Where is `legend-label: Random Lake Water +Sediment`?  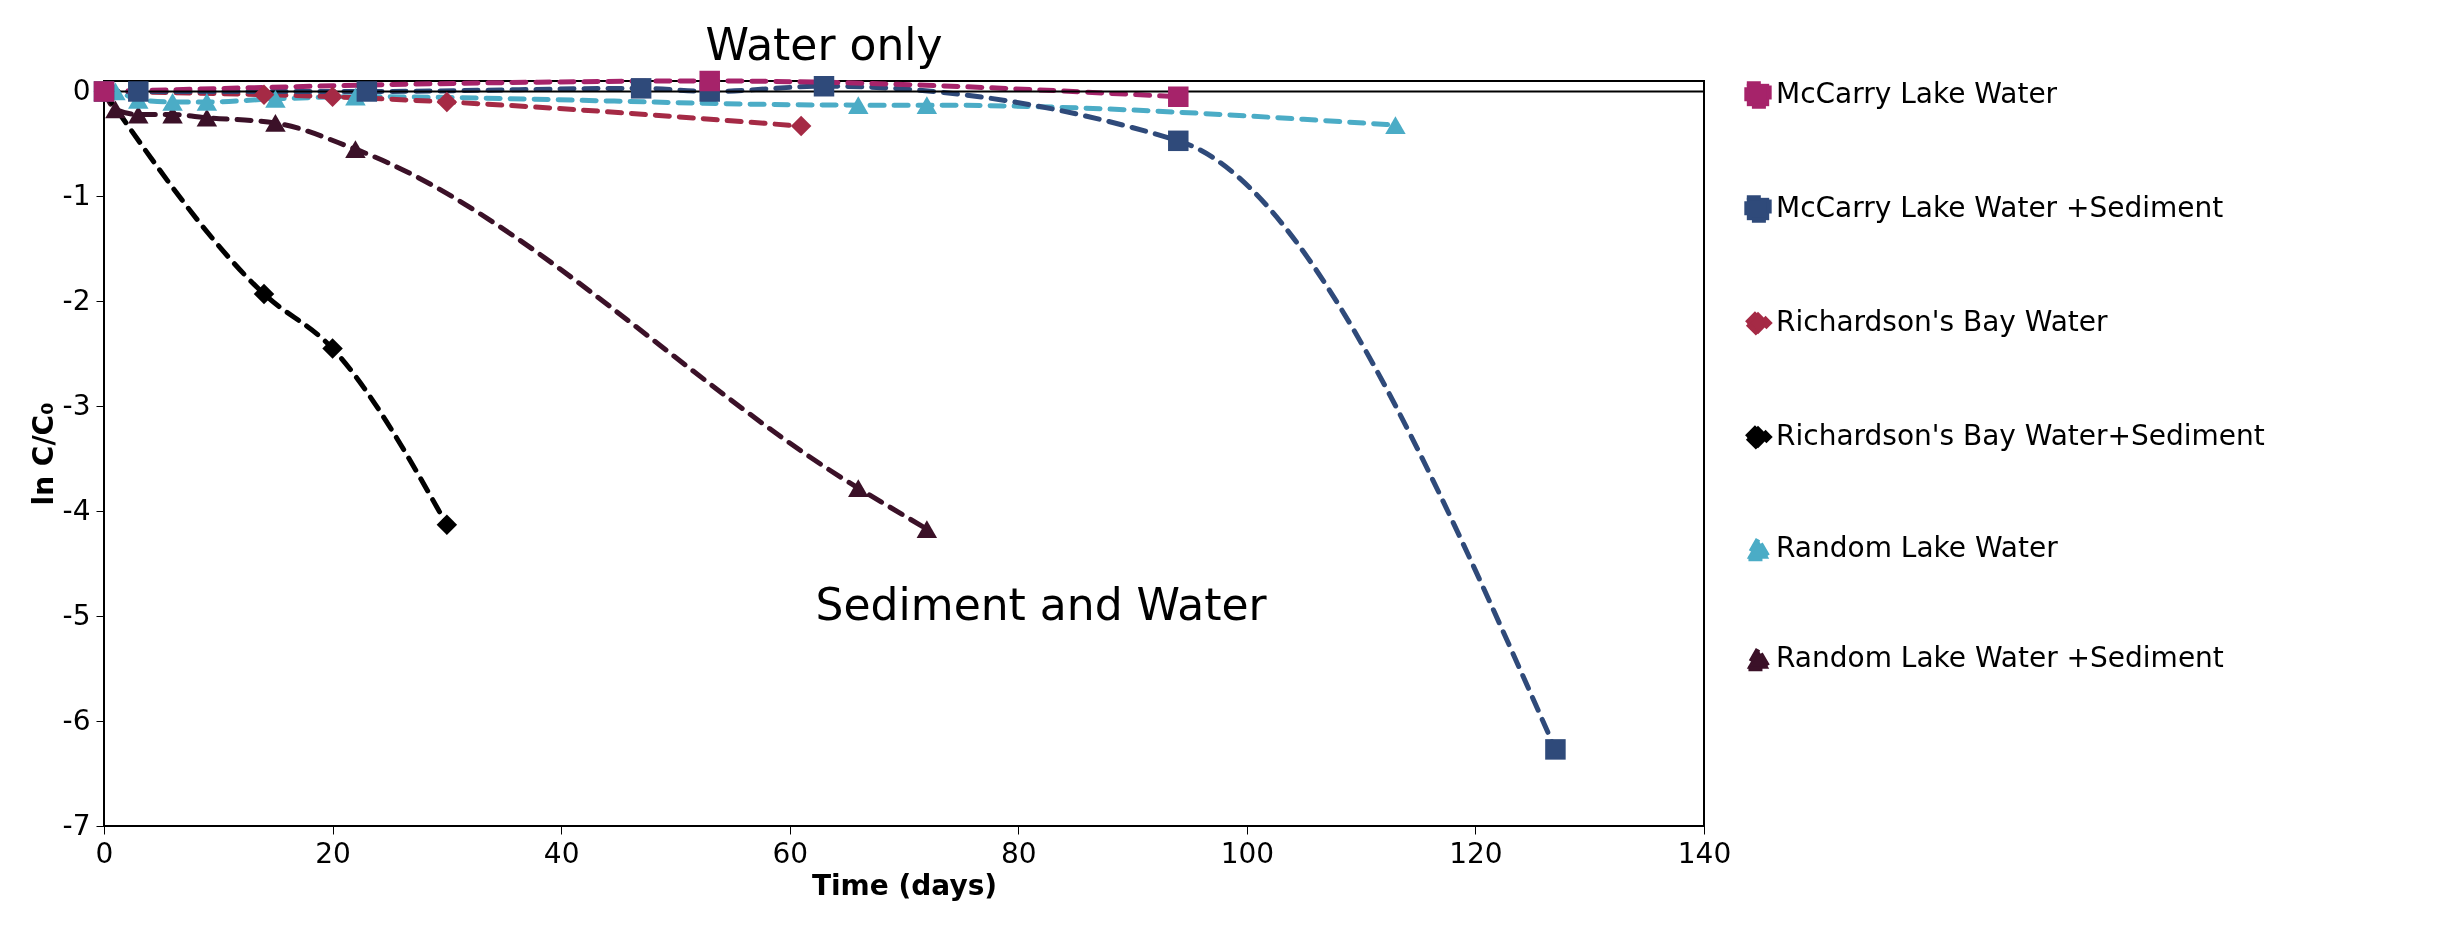
legend-label: Random Lake Water +Sediment is located at coordinates (2000, 657).